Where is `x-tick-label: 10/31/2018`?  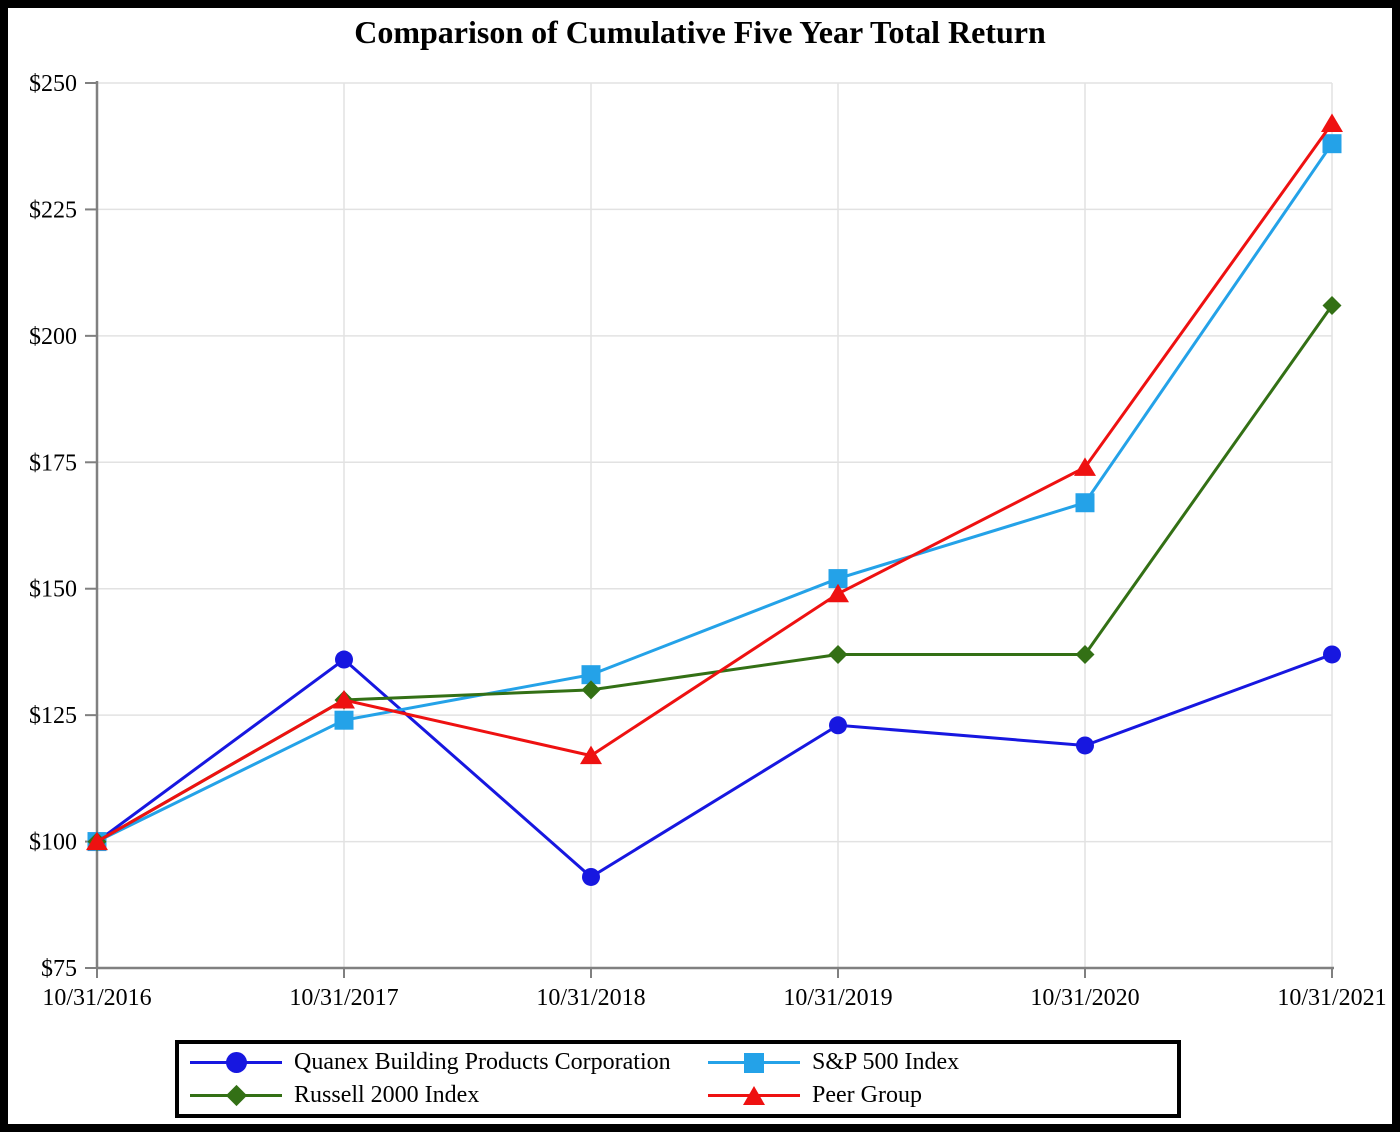 x-tick-label: 10/31/2018 is located at coordinates (590, 998).